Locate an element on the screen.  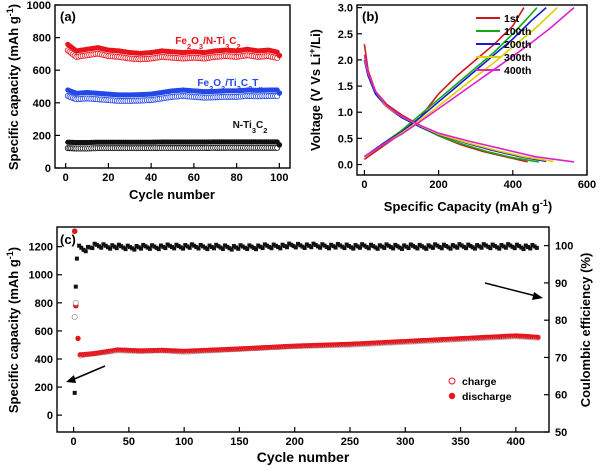
x-tick-label: 0 is located at coordinates (364, 185).